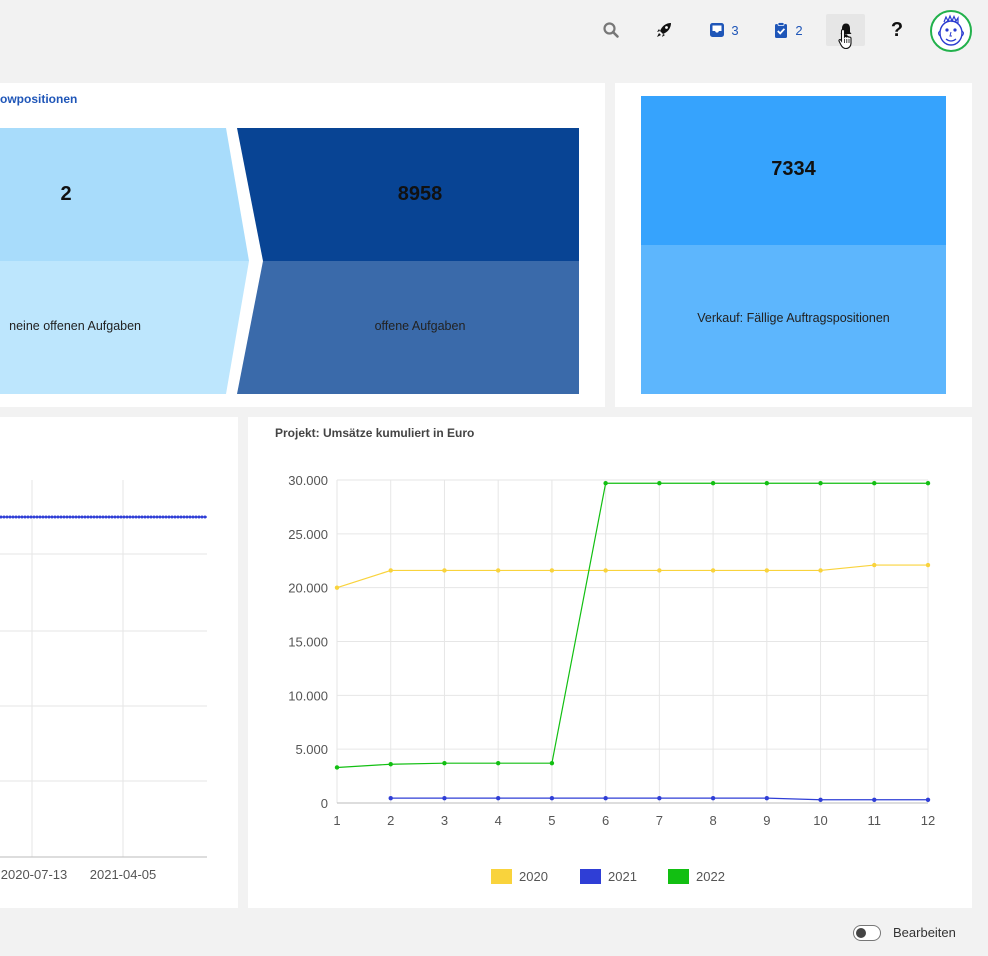 This screenshot has width=988, height=956. I want to click on x-tick-label: 10, so click(820, 820).